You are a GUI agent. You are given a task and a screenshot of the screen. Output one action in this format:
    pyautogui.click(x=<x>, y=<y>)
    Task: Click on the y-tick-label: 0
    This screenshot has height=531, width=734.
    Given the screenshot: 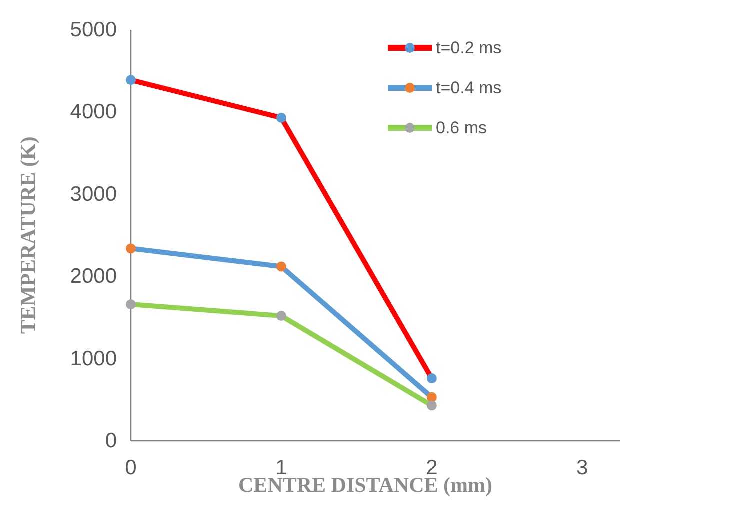 What is the action you would take?
    pyautogui.click(x=111, y=441)
    